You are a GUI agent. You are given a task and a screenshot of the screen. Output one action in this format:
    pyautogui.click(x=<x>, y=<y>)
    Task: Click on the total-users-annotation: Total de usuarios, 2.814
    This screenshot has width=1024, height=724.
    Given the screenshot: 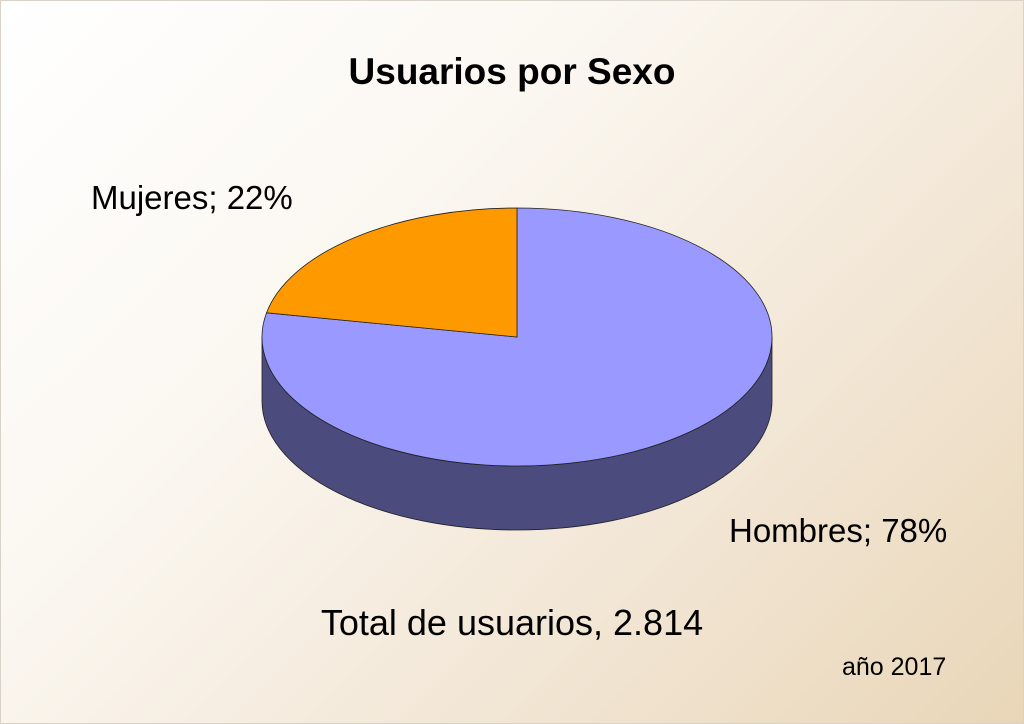 What is the action you would take?
    pyautogui.click(x=512, y=622)
    